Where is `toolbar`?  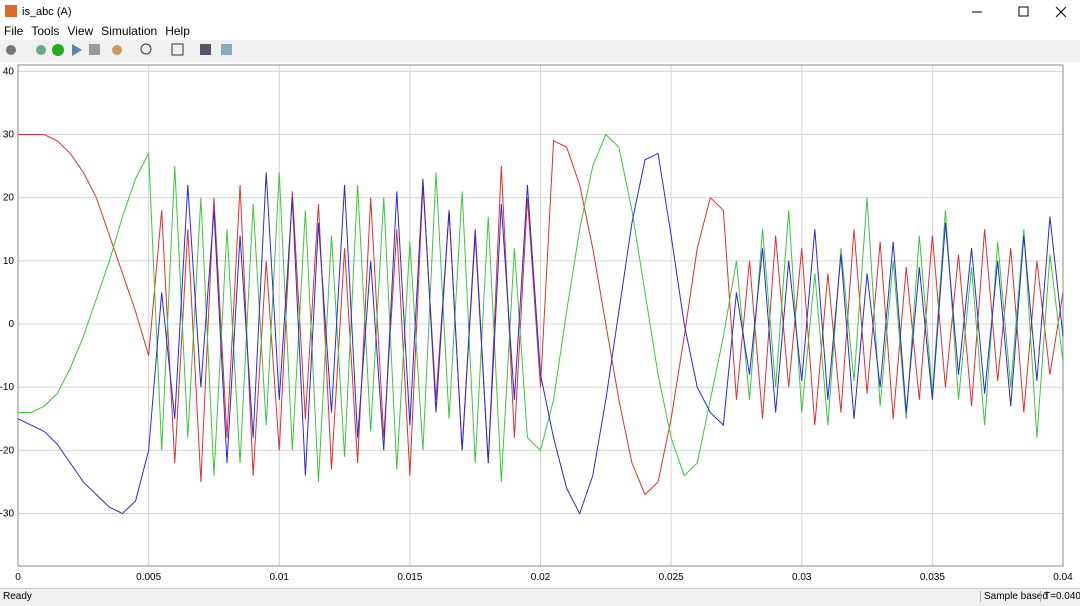 toolbar is located at coordinates (540, 51).